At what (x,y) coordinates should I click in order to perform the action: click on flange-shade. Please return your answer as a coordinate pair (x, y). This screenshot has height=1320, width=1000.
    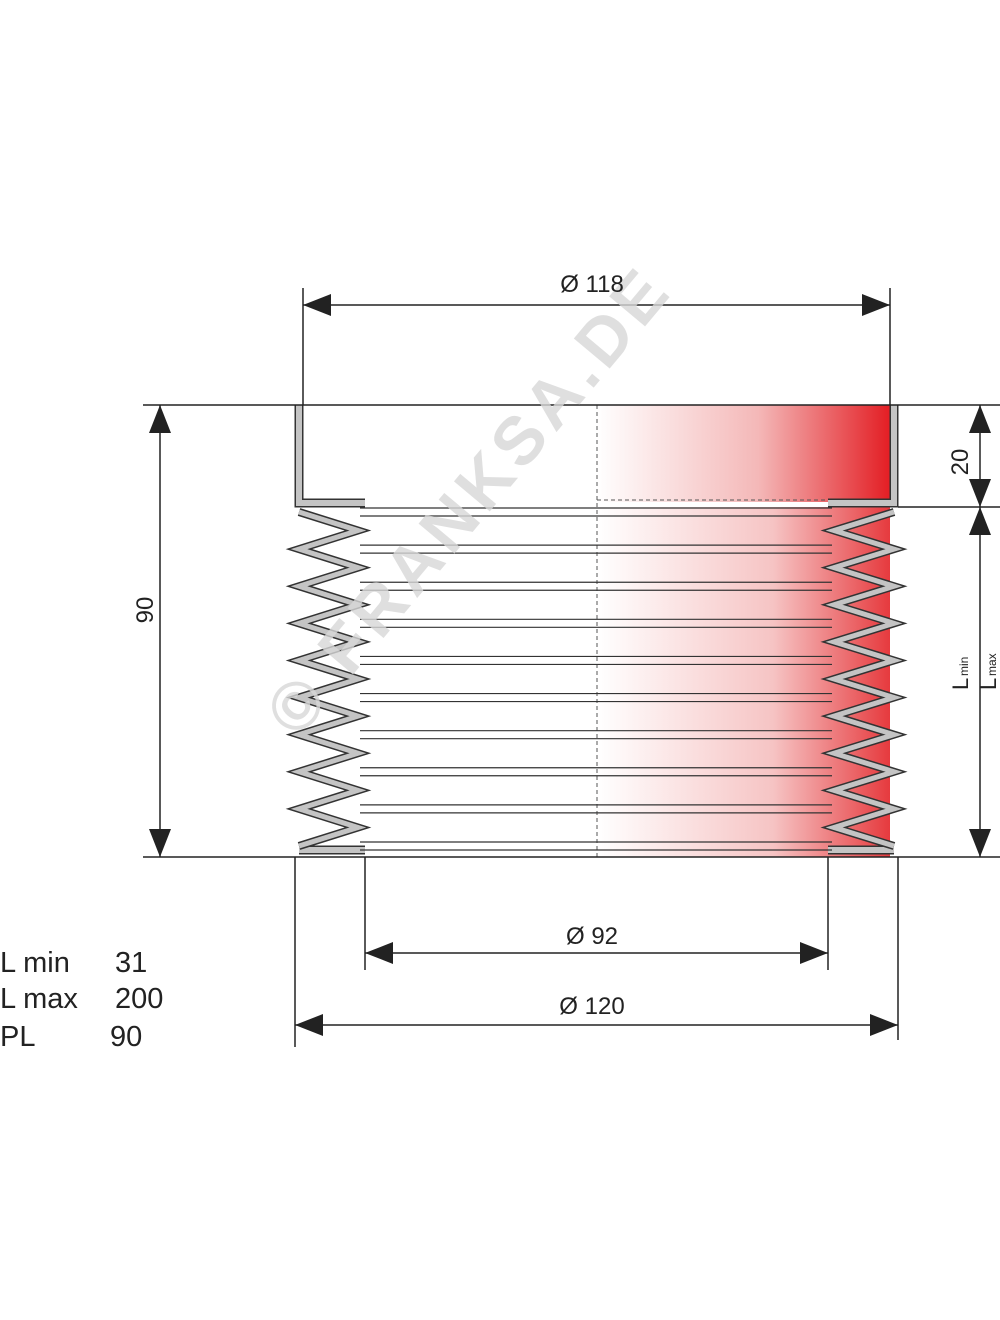
    Looking at the image, I should click on (743, 453).